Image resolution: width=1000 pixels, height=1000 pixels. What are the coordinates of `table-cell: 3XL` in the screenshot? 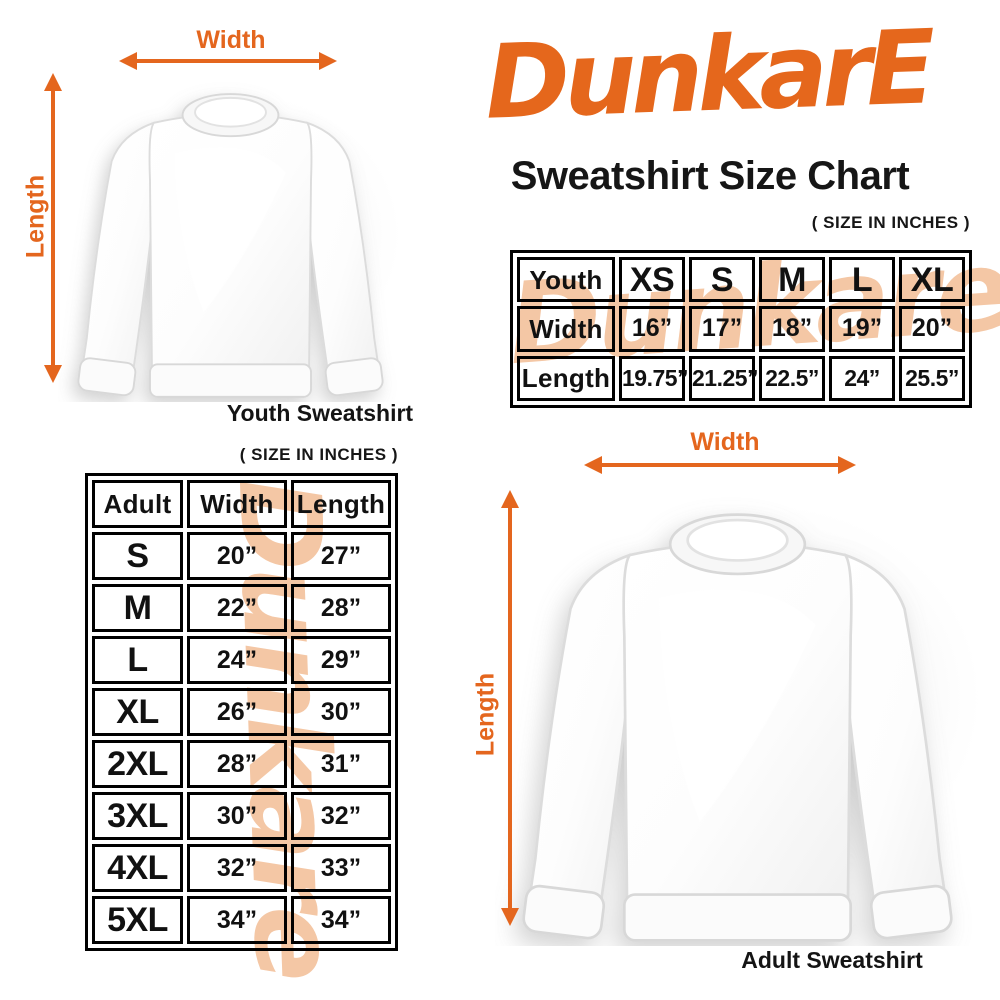 It's located at (137, 816).